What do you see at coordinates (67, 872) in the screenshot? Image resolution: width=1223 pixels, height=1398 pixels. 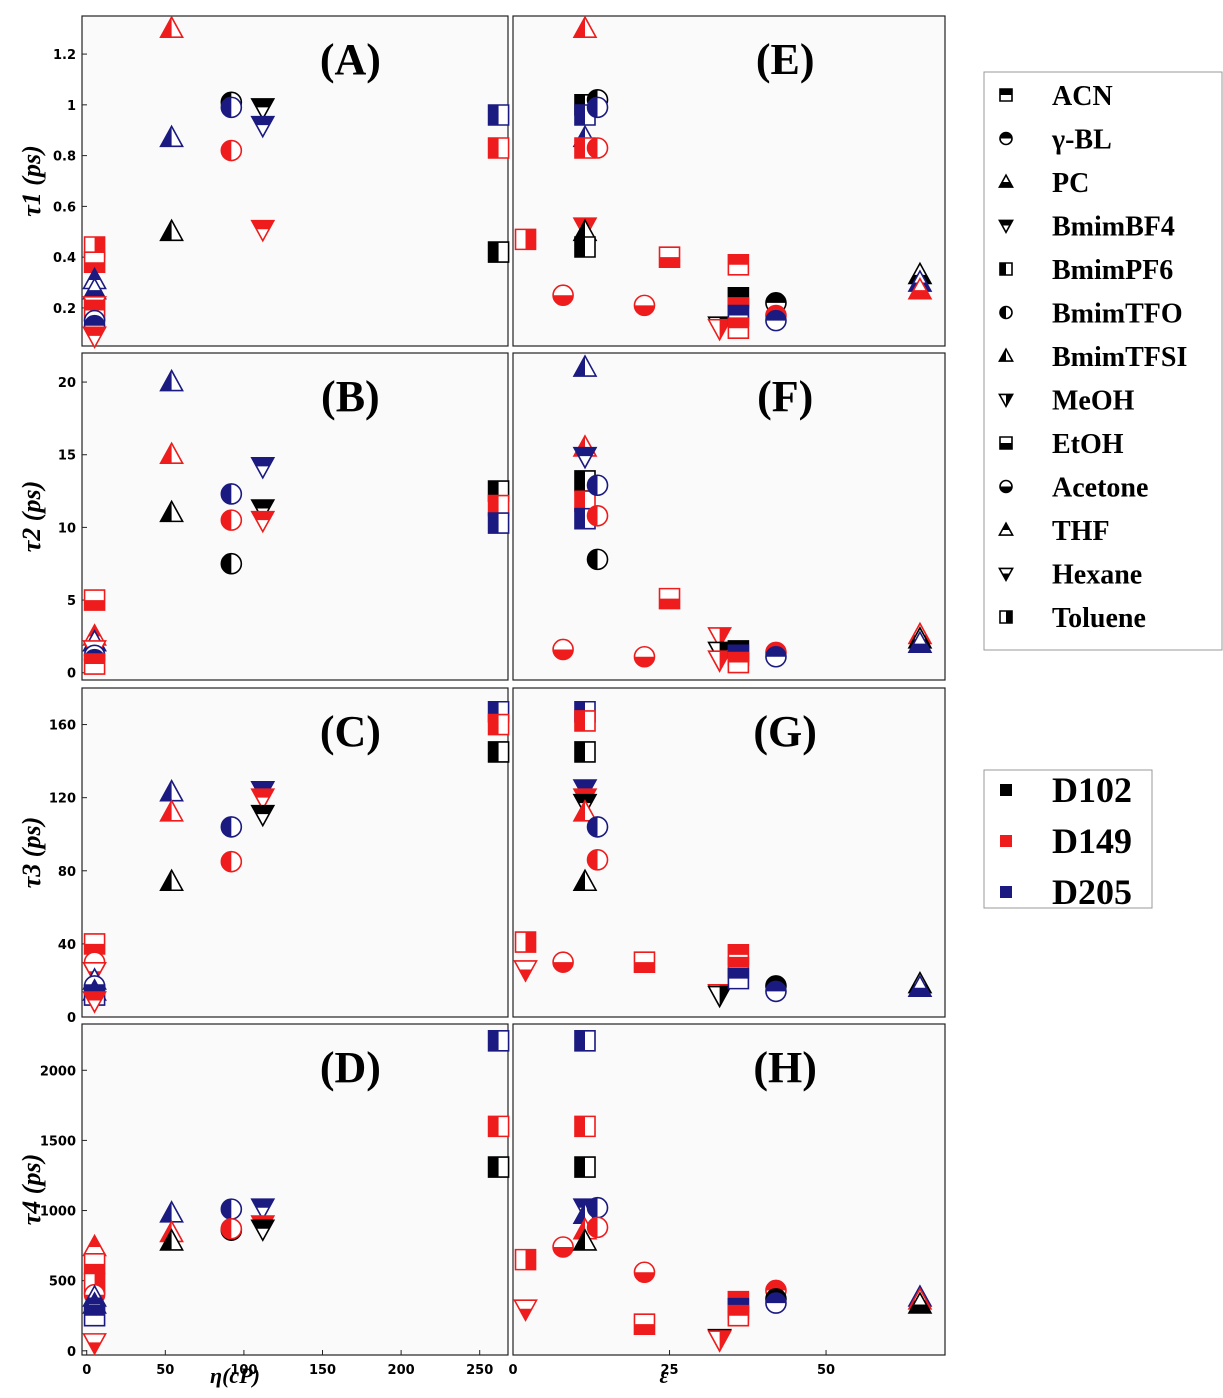 I see `y-tick-label: 80` at bounding box center [67, 872].